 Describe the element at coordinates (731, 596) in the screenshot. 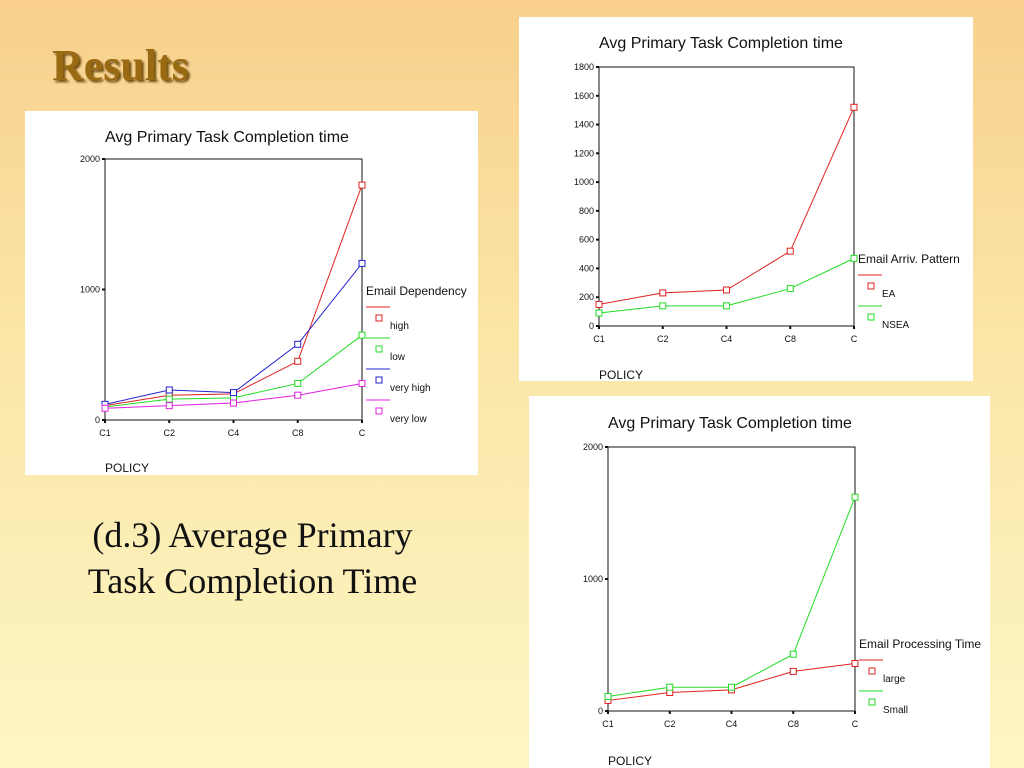

I see `series-line-small` at that location.